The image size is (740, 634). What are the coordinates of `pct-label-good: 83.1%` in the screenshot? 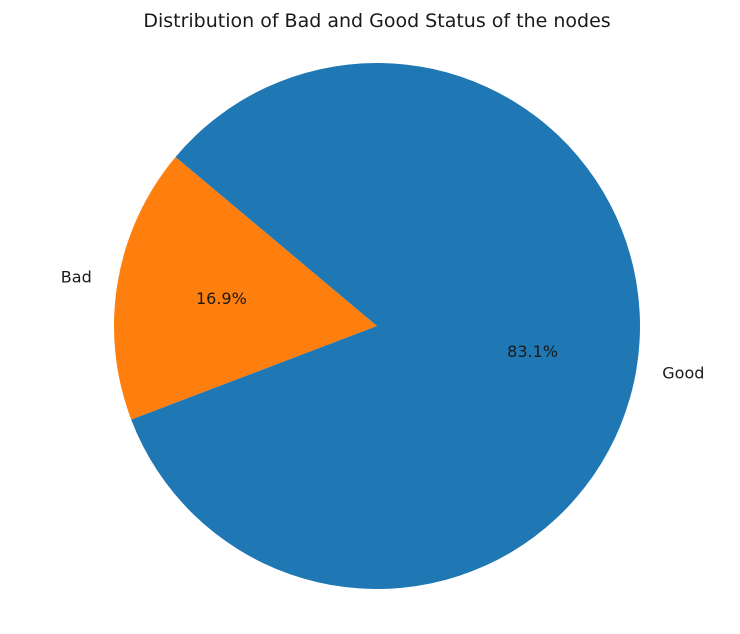 It's located at (532, 351).